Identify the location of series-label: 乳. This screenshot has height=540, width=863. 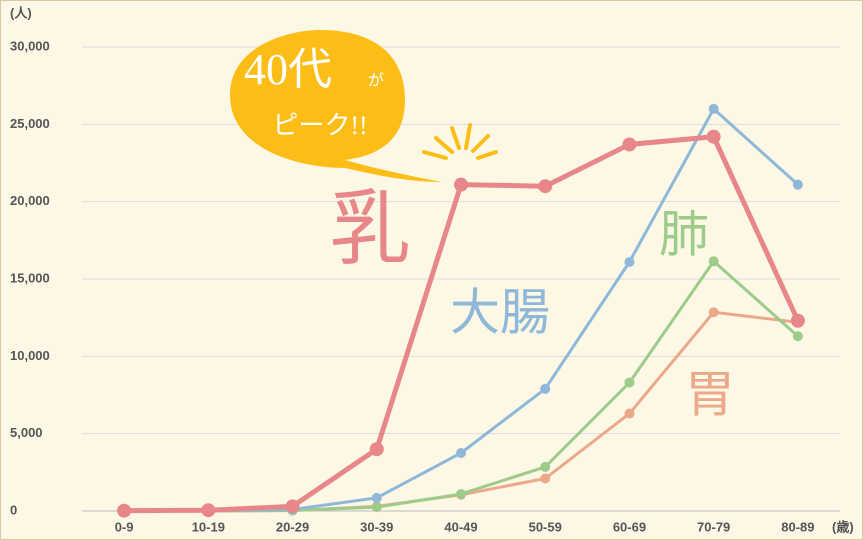
(370, 229).